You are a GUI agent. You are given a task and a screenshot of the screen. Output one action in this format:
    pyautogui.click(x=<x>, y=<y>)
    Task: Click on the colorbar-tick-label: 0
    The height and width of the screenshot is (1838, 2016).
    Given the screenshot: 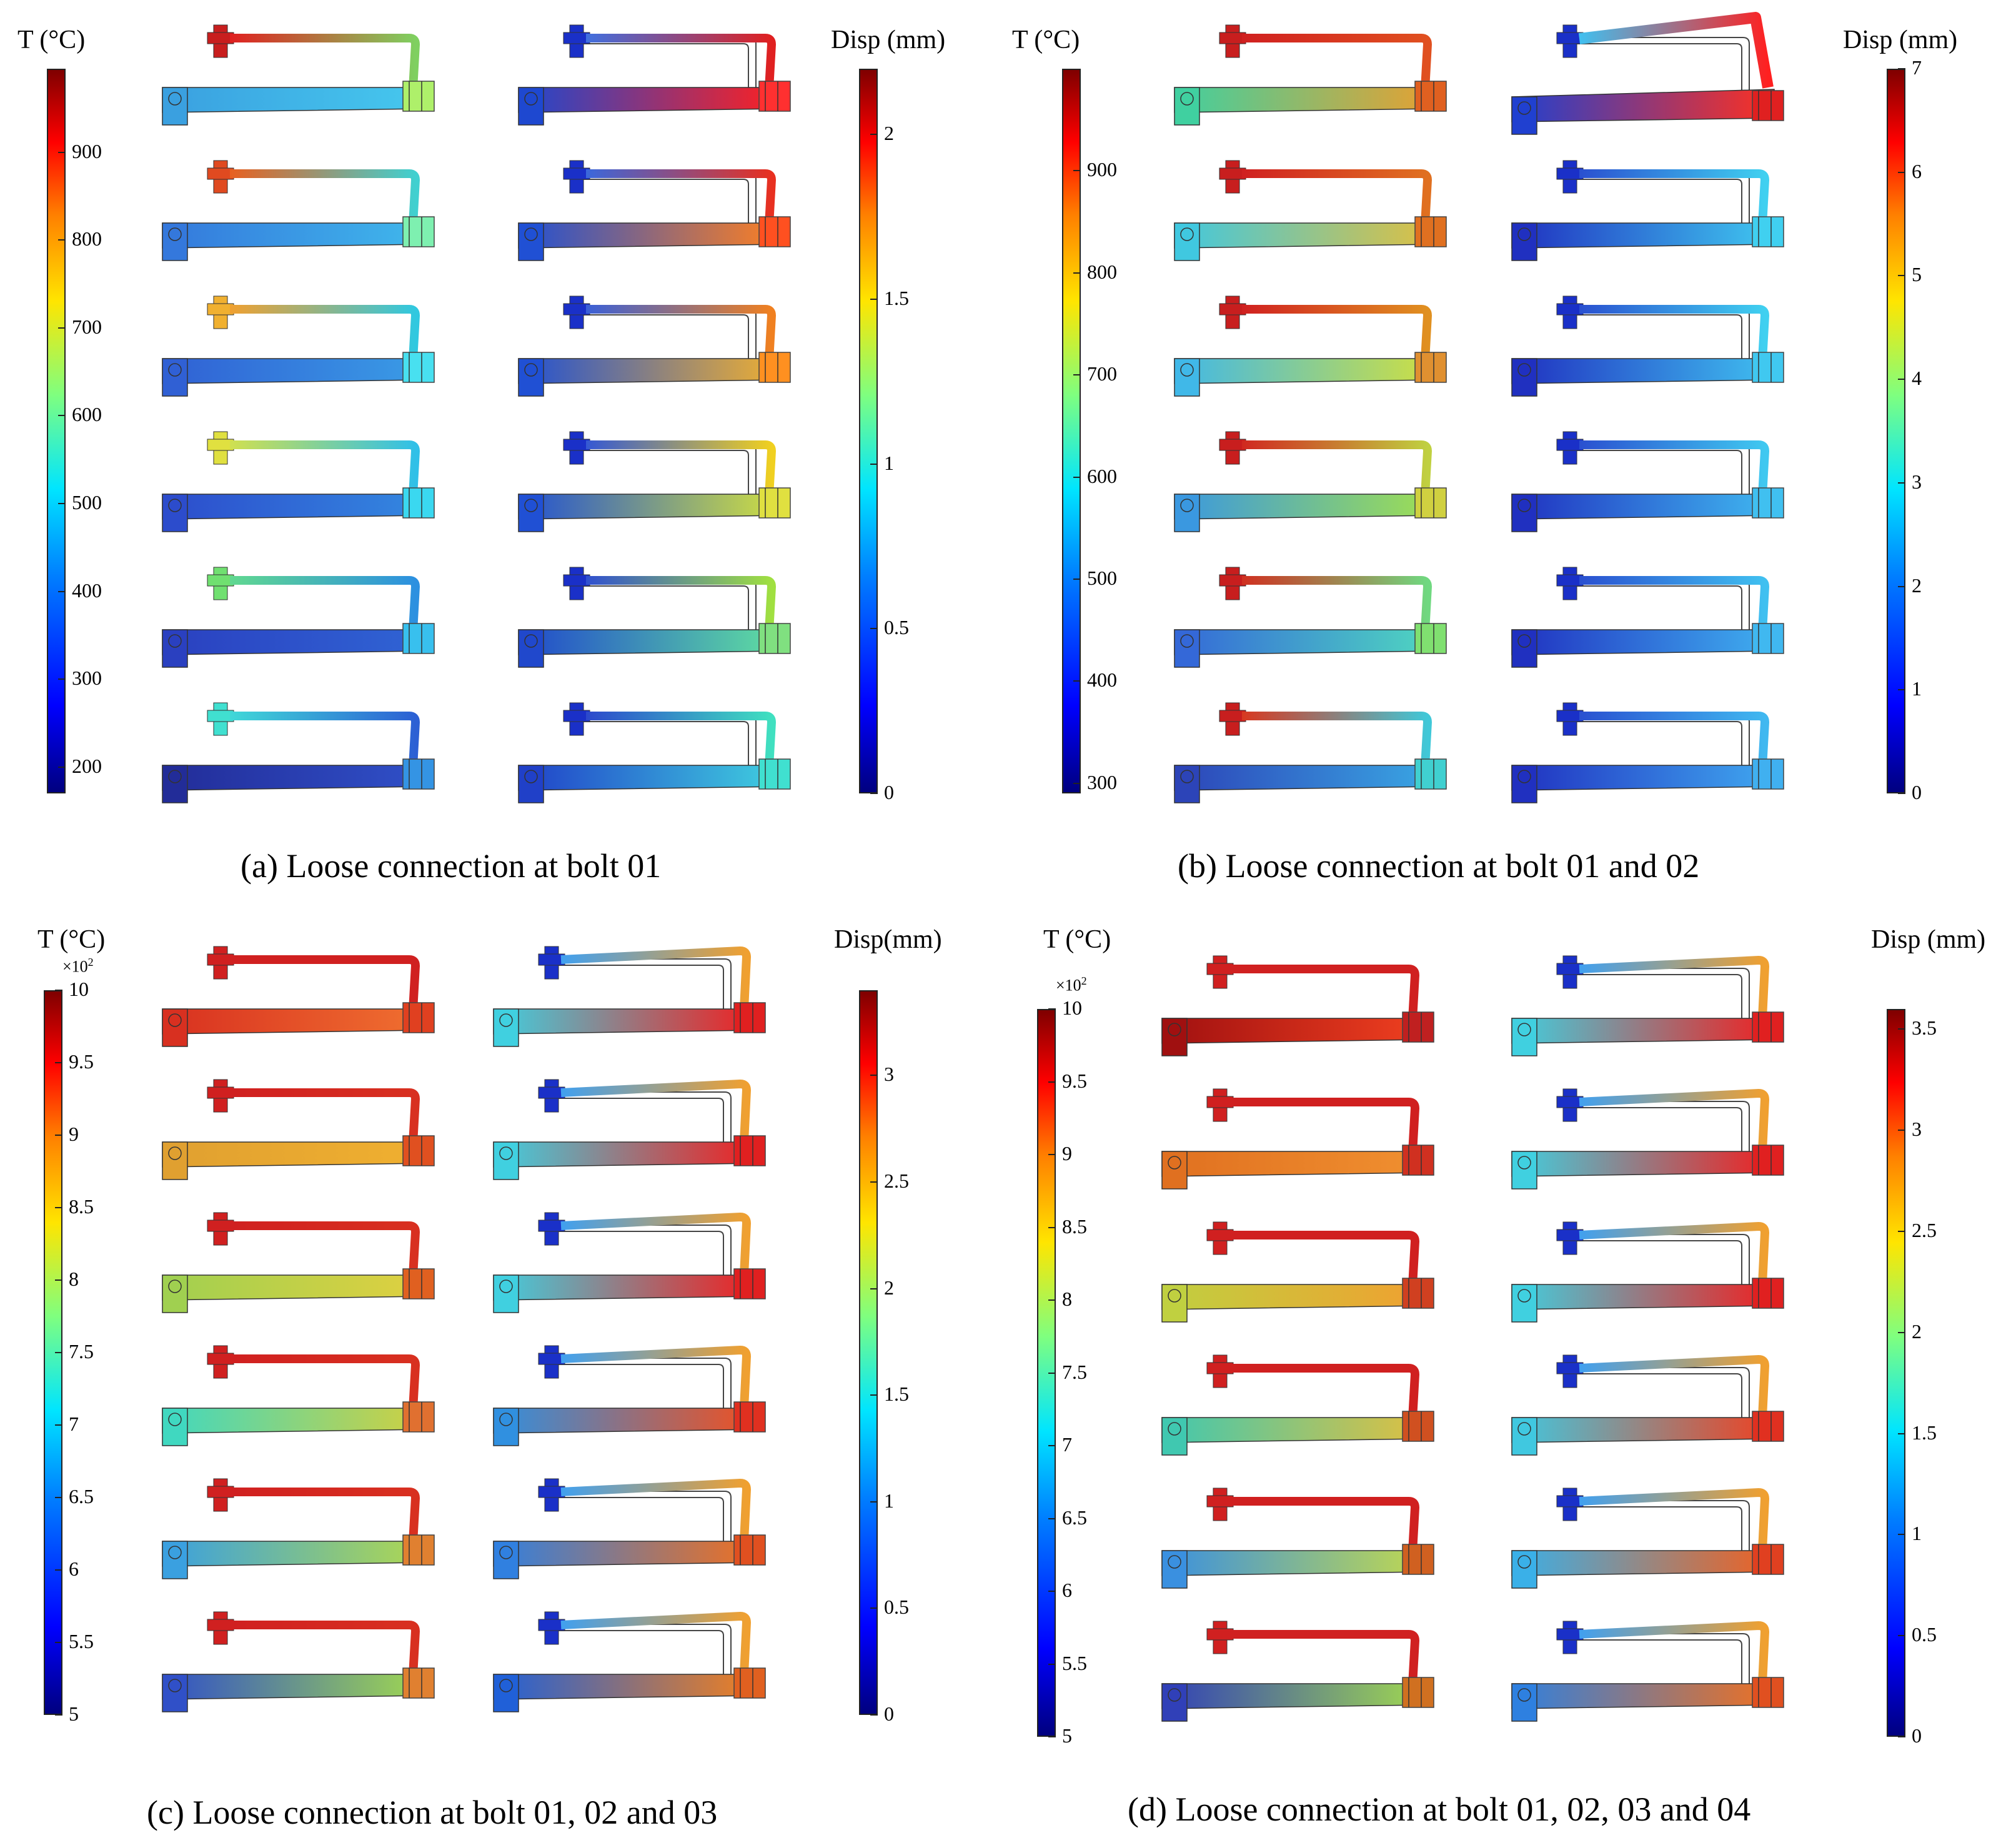 What is the action you would take?
    pyautogui.click(x=1917, y=1735)
    